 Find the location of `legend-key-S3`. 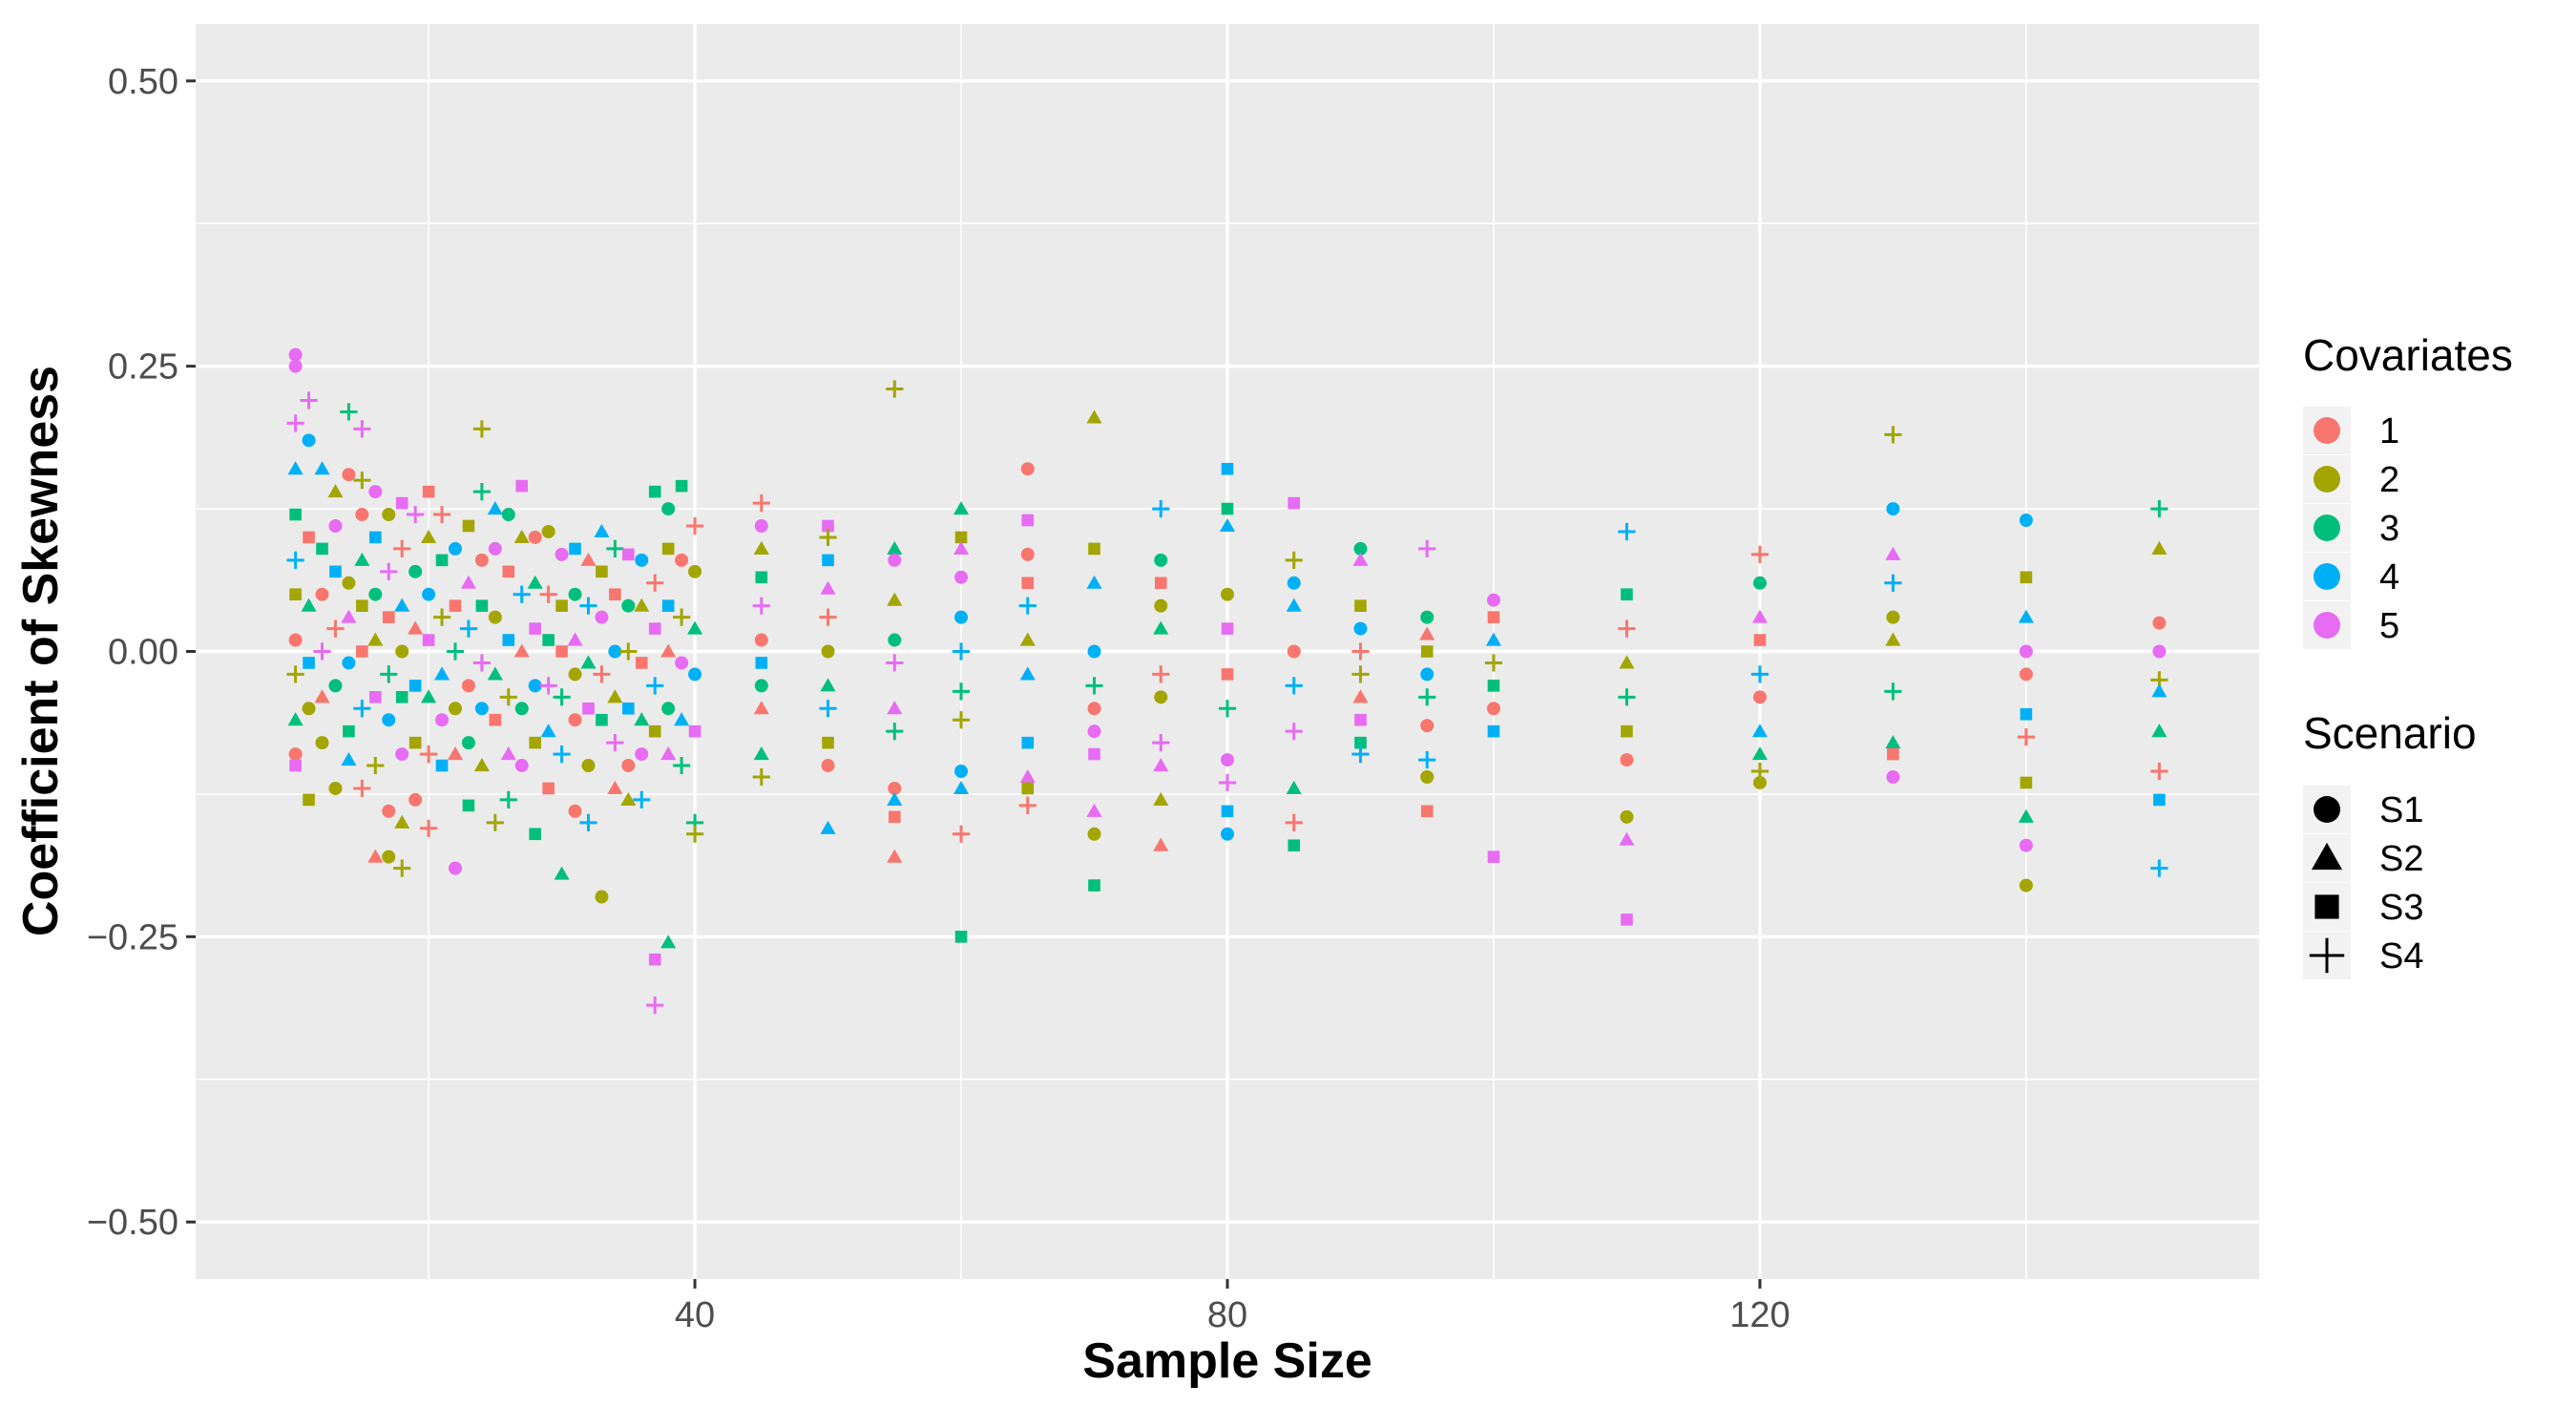

legend-key-S3 is located at coordinates (2326, 906).